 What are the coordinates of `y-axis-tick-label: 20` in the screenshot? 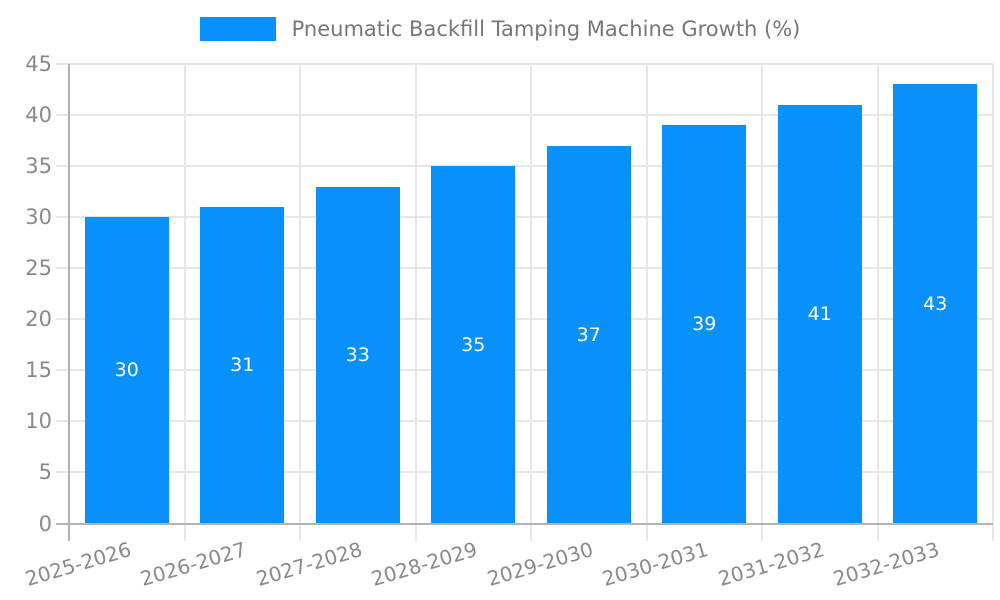 It's located at (38, 319).